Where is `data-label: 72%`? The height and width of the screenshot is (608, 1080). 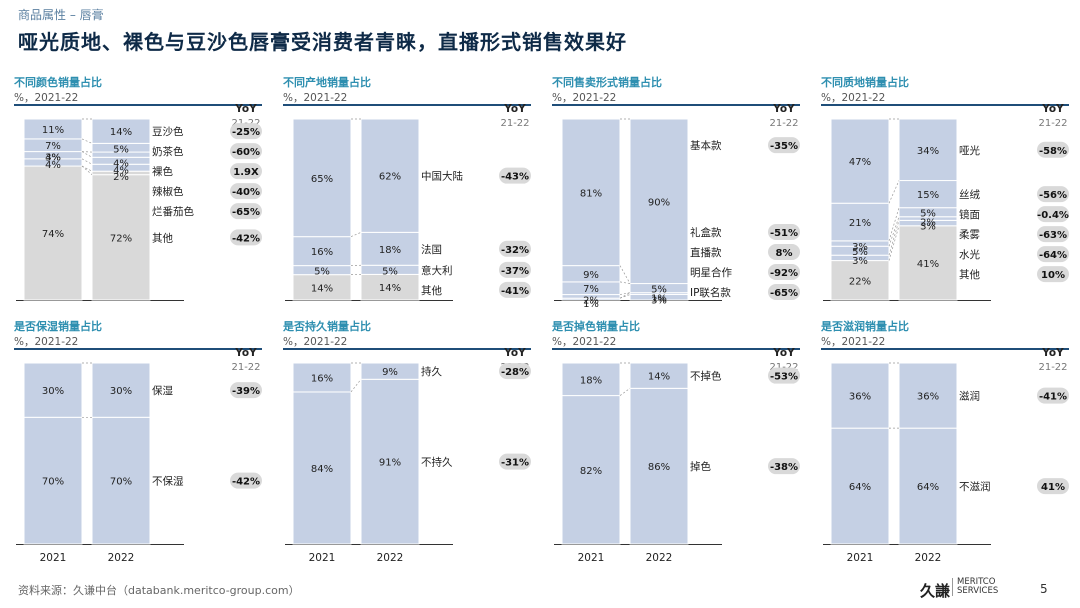
data-label: 72% is located at coordinates (121, 238).